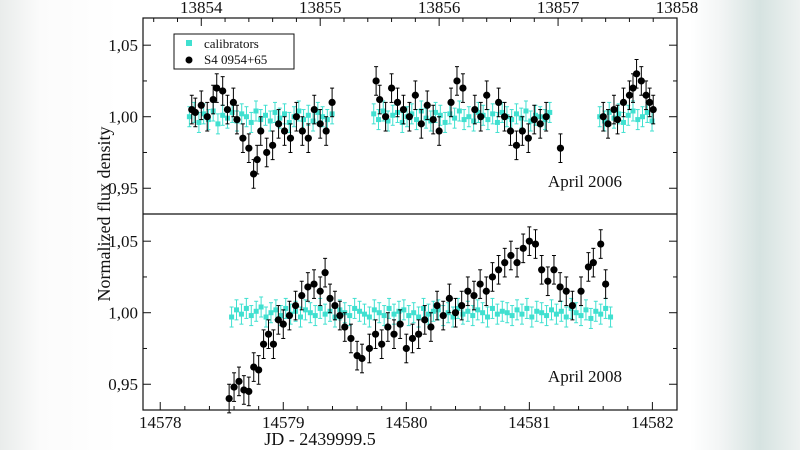 The image size is (800, 450). I want to click on top-x-tick-label: 13857, so click(558, 8).